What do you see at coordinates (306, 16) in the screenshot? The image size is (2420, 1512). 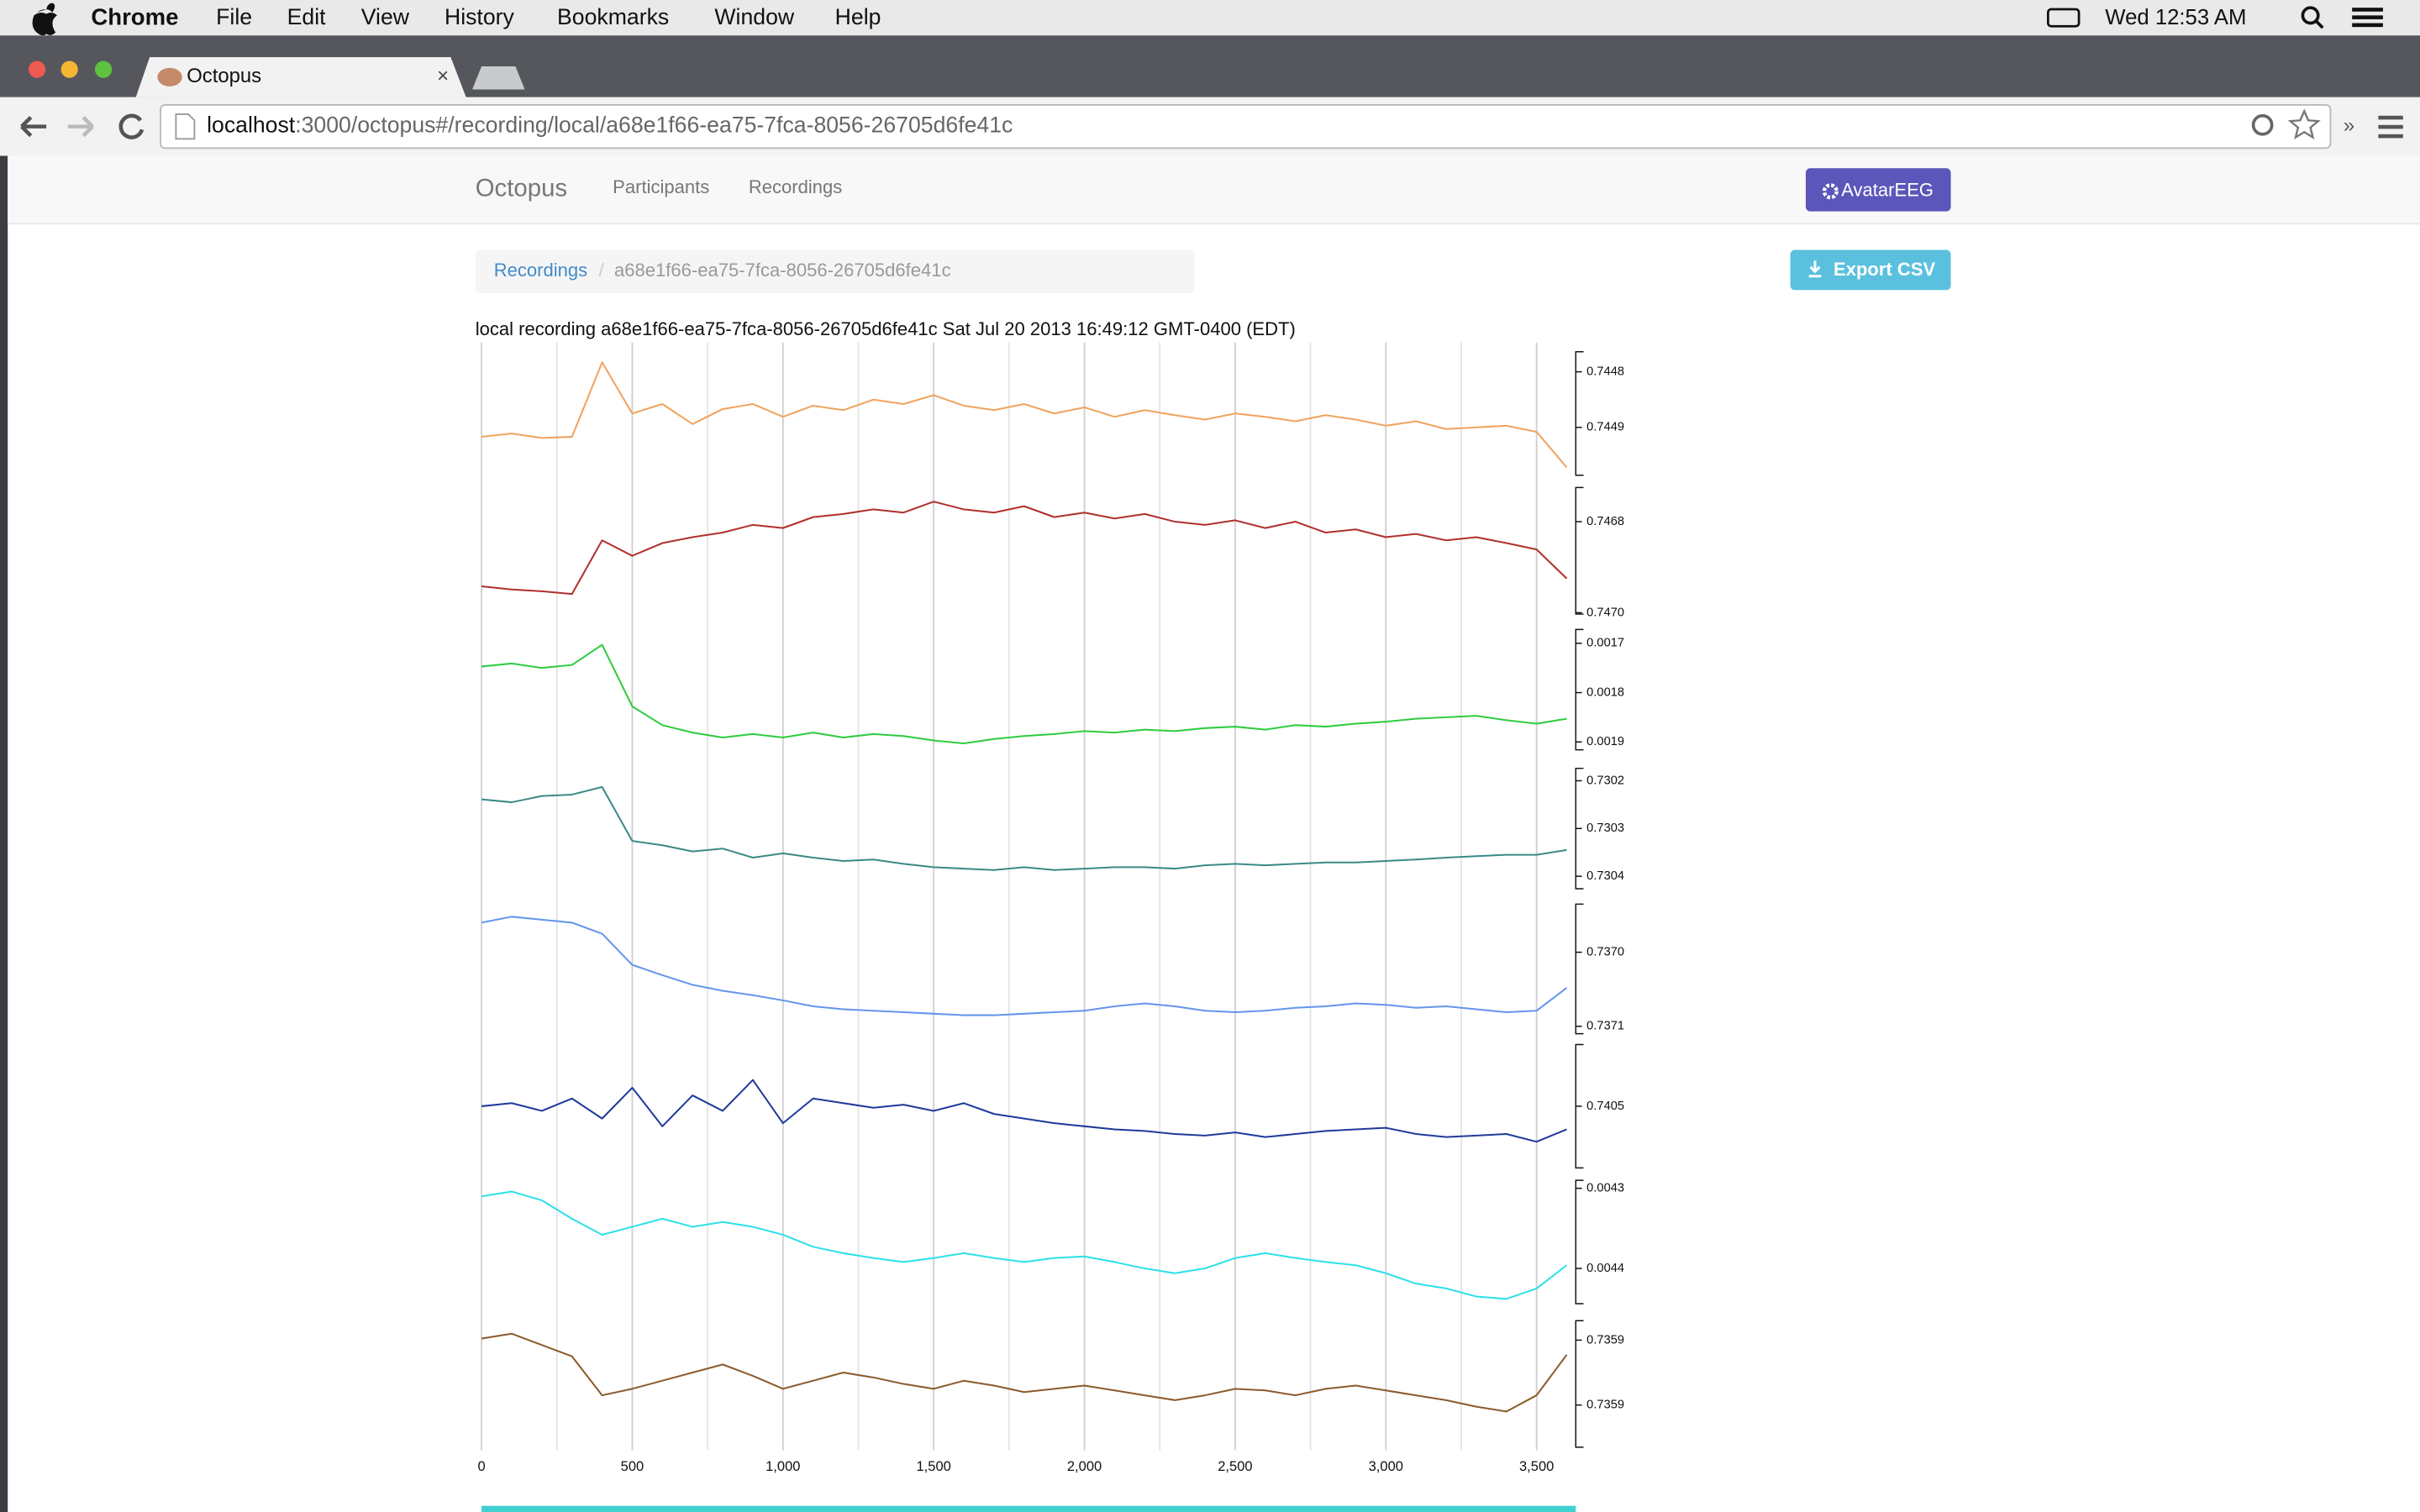 I see `menu-item: Edit` at bounding box center [306, 16].